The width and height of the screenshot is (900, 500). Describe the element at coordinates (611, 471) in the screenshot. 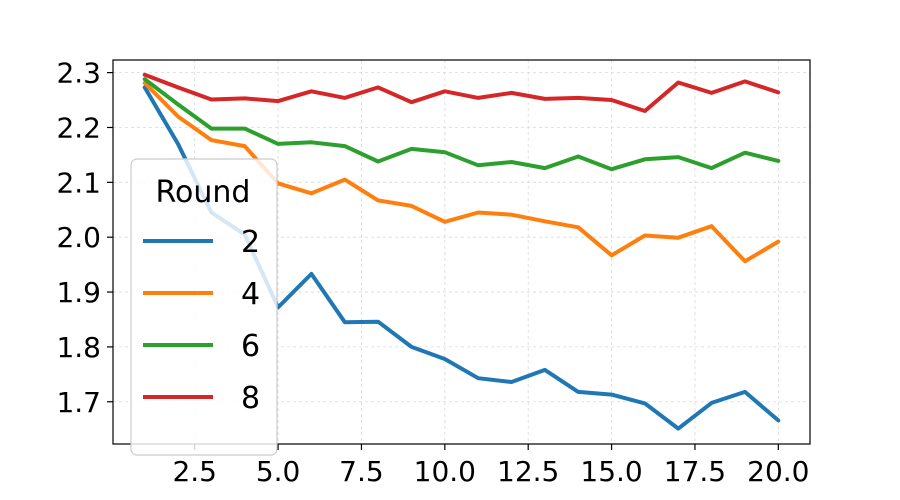

I see `x-tick-label: 15.0` at that location.